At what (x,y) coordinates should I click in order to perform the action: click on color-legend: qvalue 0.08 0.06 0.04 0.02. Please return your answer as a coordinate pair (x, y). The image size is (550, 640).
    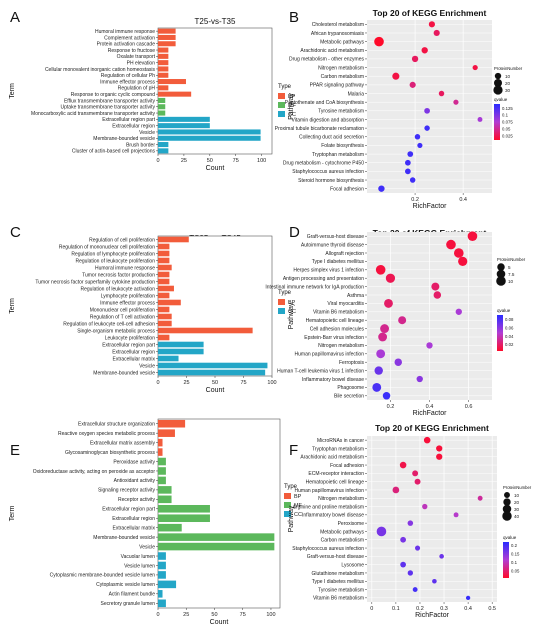
    Looking at the image, I should click on (505, 329).